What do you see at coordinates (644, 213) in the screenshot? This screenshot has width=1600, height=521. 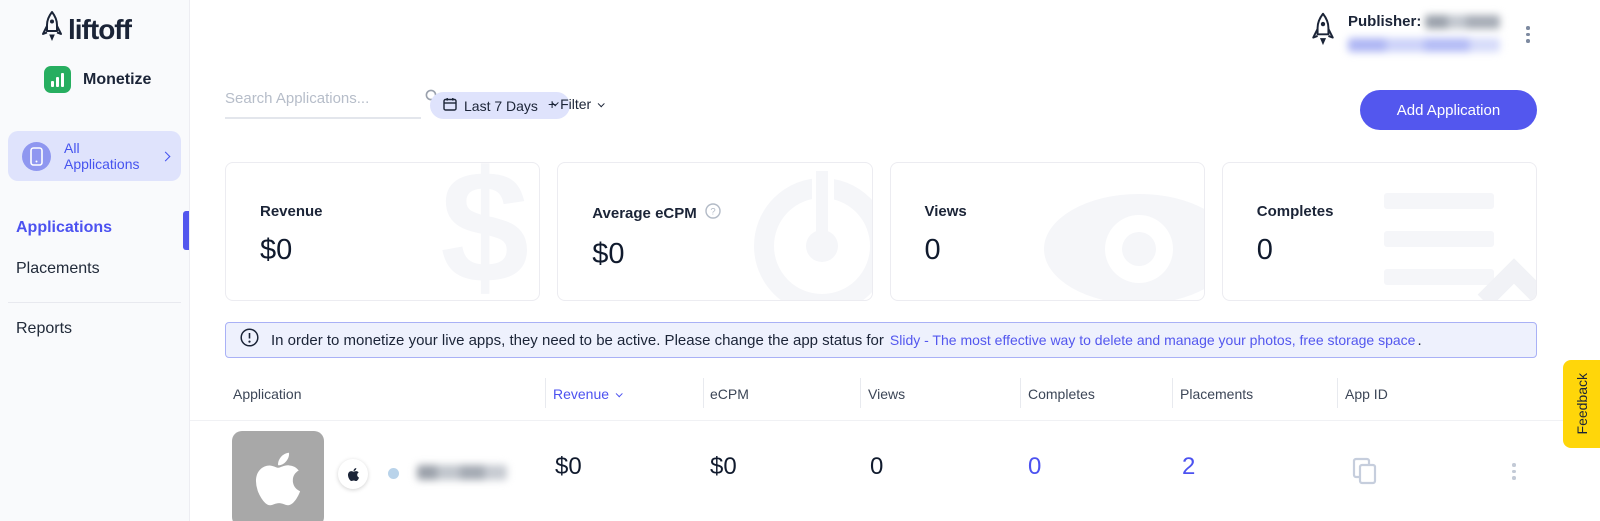 I see `stat-label: Average eCPM` at bounding box center [644, 213].